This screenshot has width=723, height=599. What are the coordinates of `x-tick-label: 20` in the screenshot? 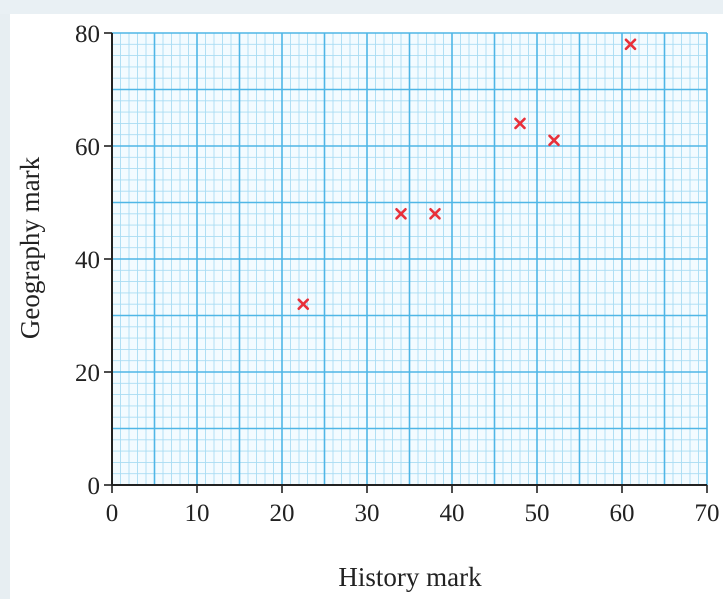 It's located at (282, 513).